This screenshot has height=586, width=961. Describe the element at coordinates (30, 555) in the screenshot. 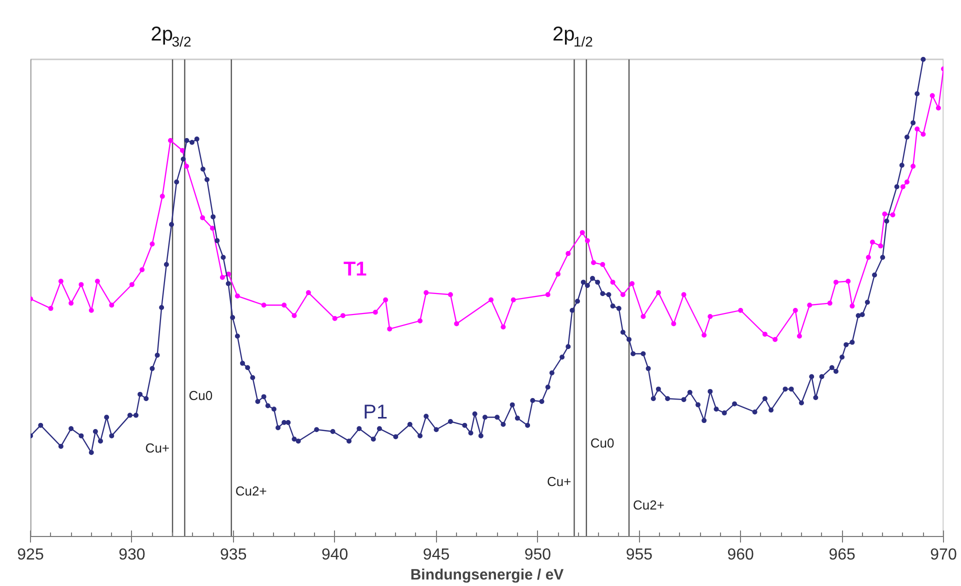

I see `x-tick-label: 925` at that location.